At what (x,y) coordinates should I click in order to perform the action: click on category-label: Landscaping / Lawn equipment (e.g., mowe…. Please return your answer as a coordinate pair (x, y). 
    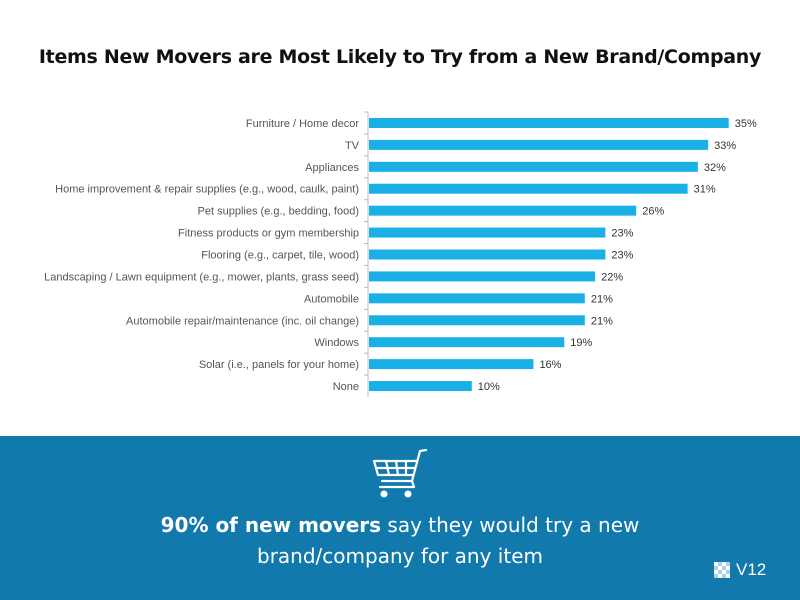
    Looking at the image, I should click on (201, 277).